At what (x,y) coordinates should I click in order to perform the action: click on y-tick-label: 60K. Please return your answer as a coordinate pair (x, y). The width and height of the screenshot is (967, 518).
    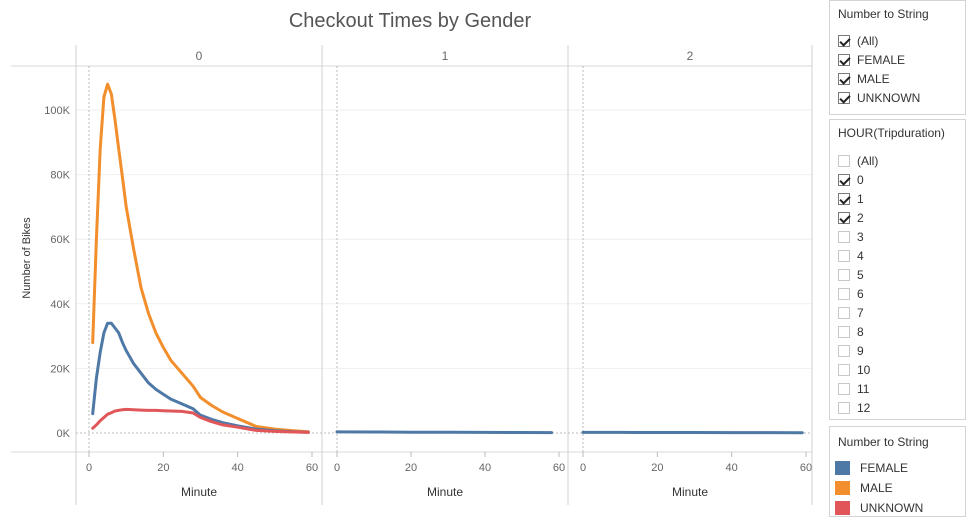
    Looking at the image, I should click on (60, 240).